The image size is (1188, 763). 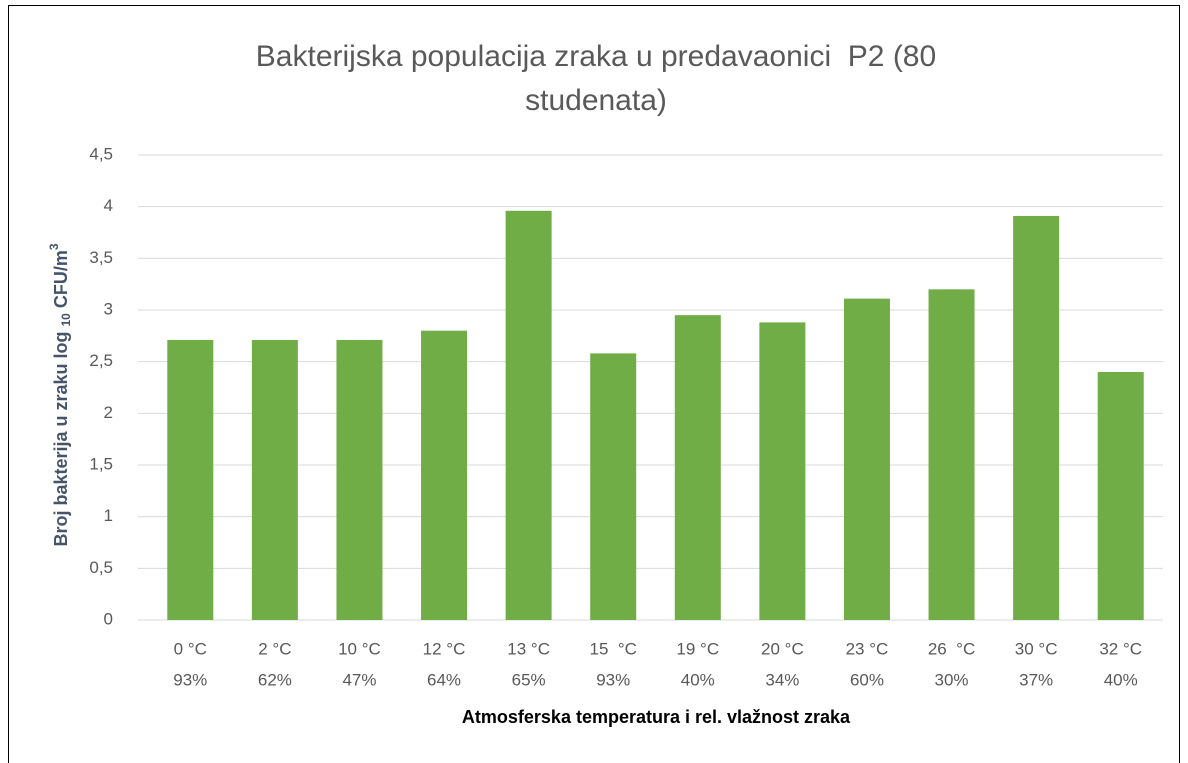 What do you see at coordinates (101, 463) in the screenshot?
I see `y-tick-label: 1,5` at bounding box center [101, 463].